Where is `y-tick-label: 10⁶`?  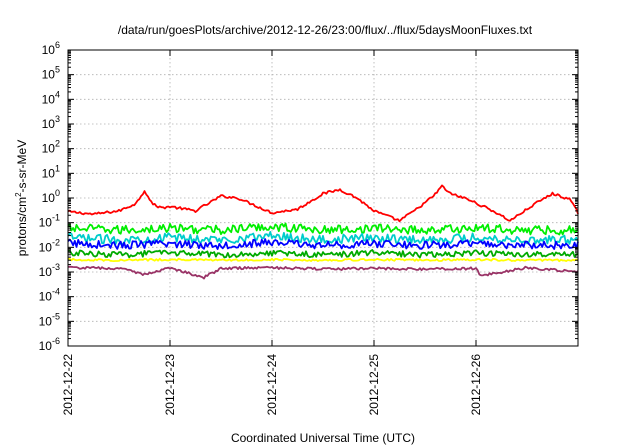
y-tick-label: 10⁶ is located at coordinates (51, 48).